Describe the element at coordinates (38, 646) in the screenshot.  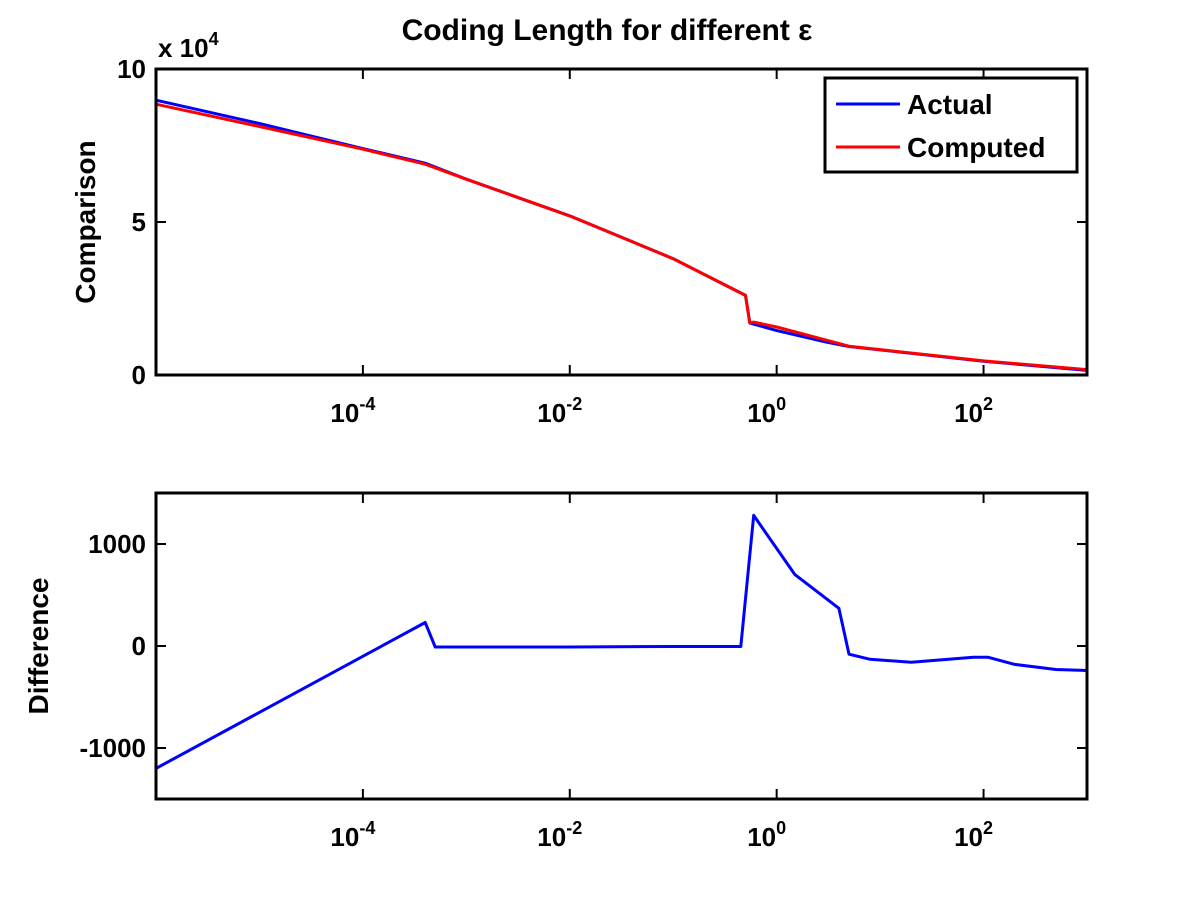
I see `y-axis-label: Difference` at that location.